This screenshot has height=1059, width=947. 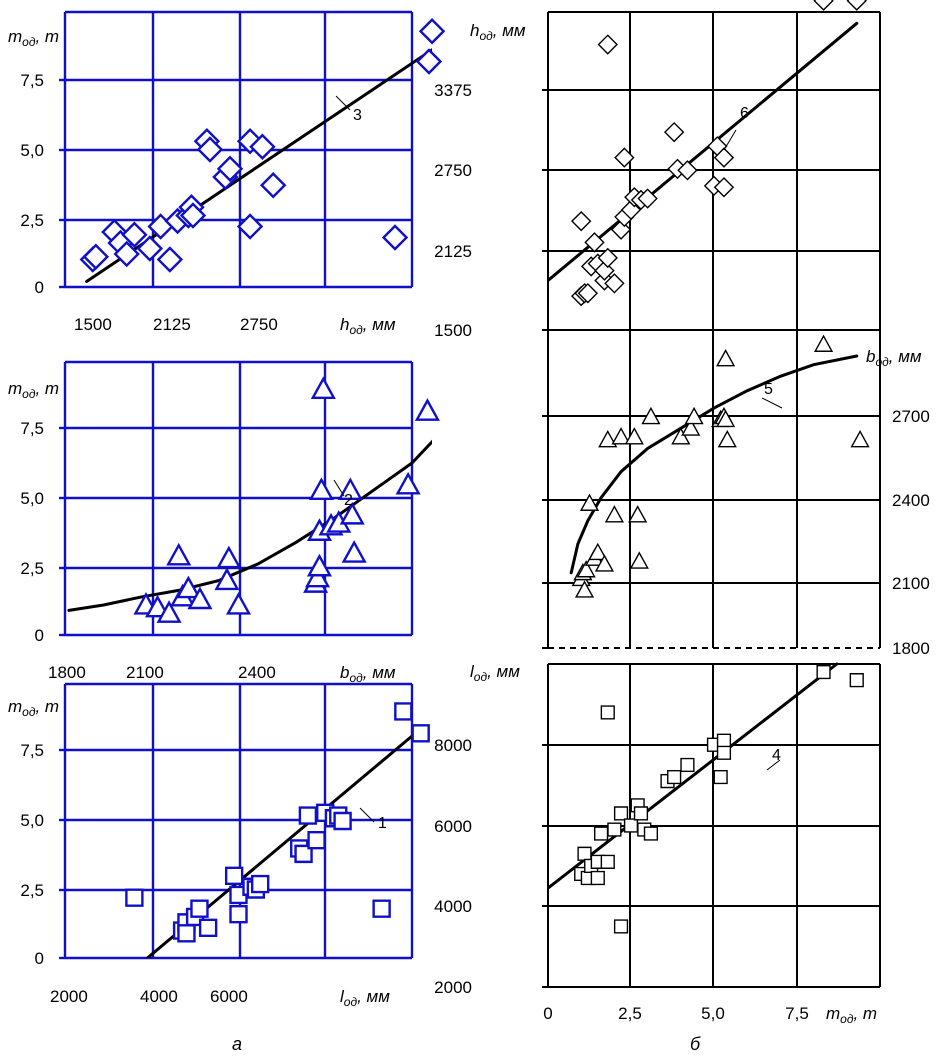 I want to click on a-top-curve-label: 3, so click(x=357, y=115).